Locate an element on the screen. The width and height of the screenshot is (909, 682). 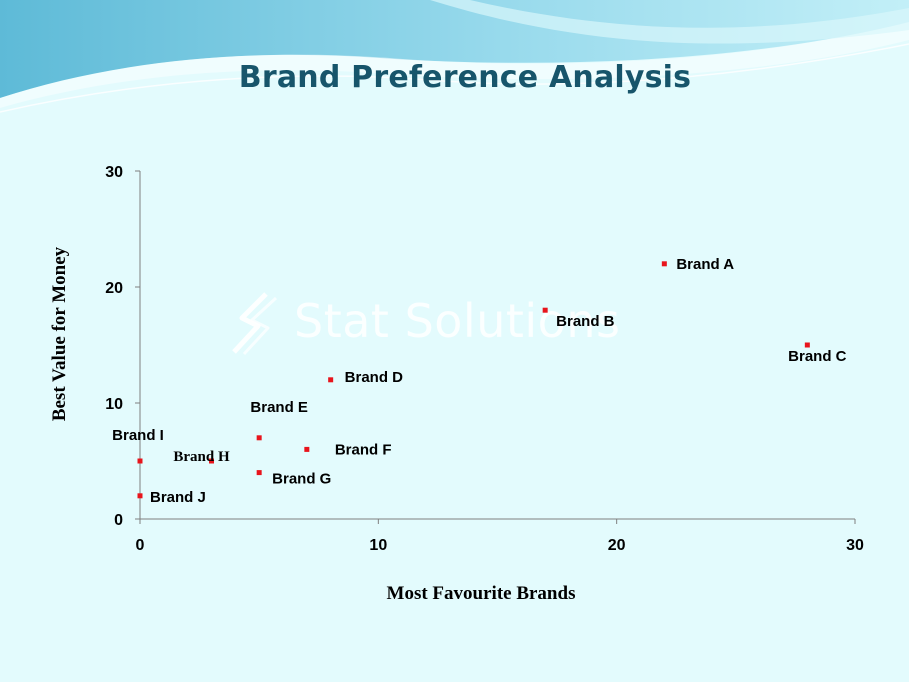
x-tick-label: 10 is located at coordinates (378, 545).